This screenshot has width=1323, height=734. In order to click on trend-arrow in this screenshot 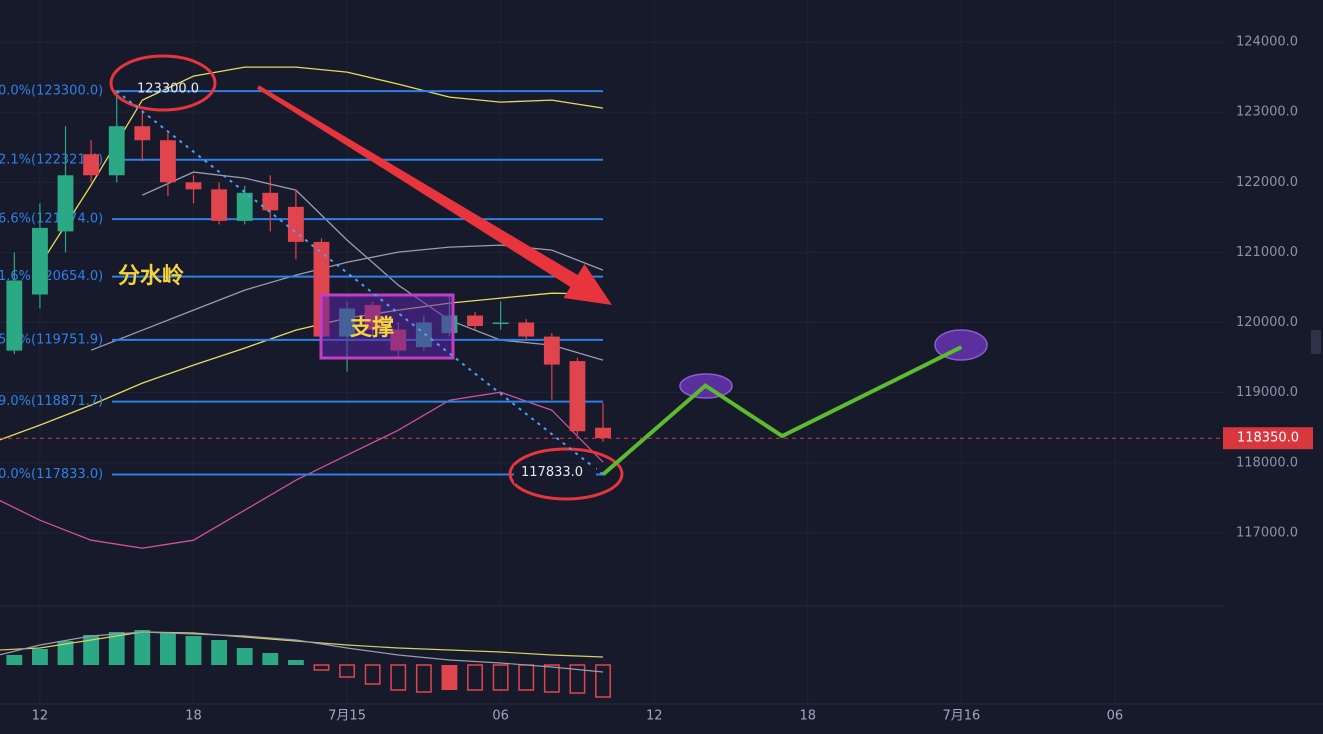, I will do `click(434, 195)`.